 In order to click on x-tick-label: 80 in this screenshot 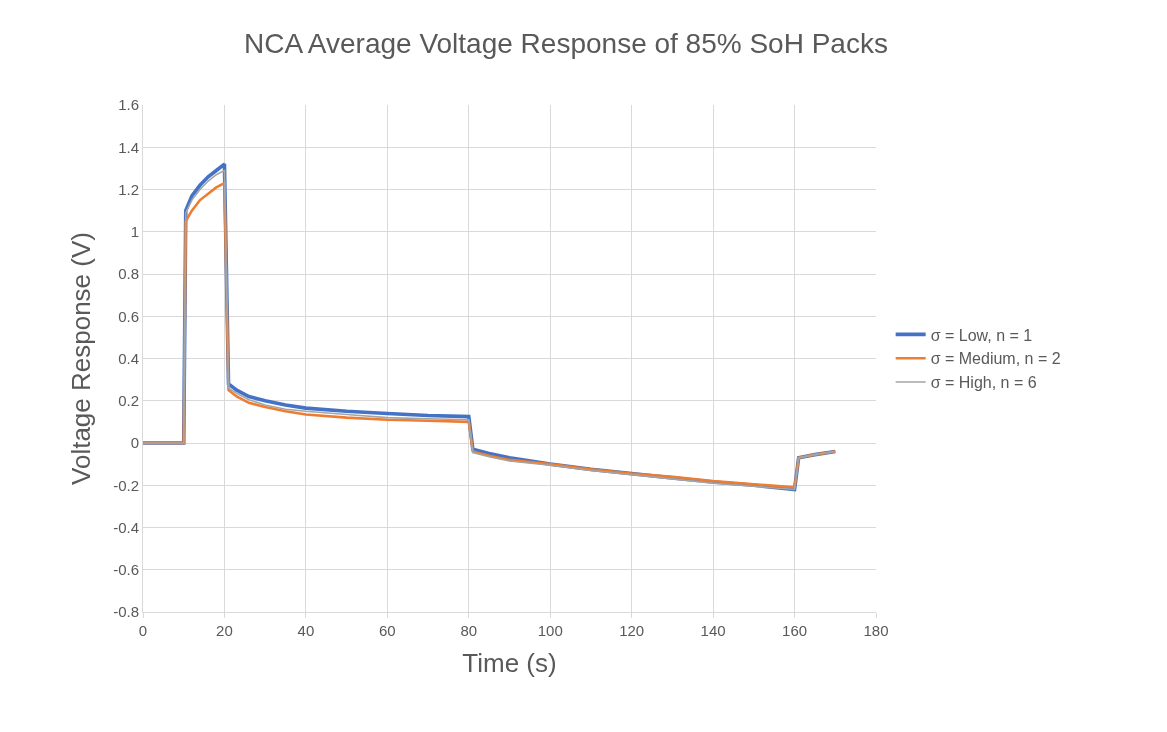, I will do `click(469, 630)`.